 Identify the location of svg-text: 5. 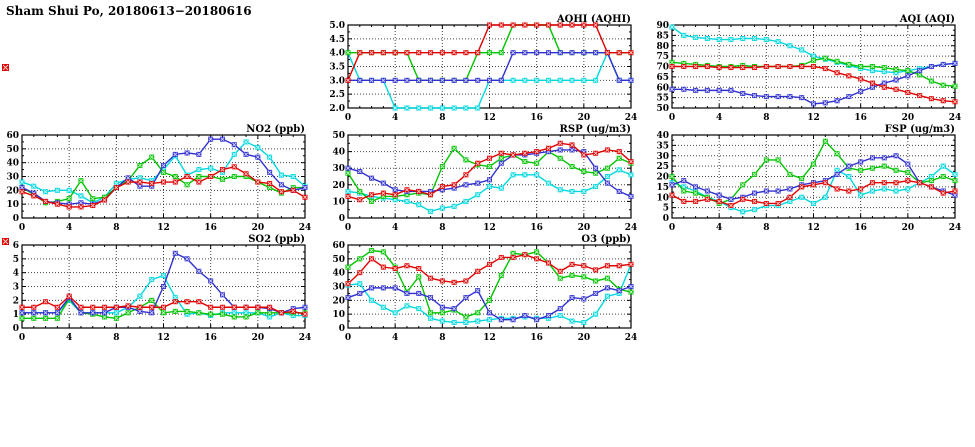
(666, 209).